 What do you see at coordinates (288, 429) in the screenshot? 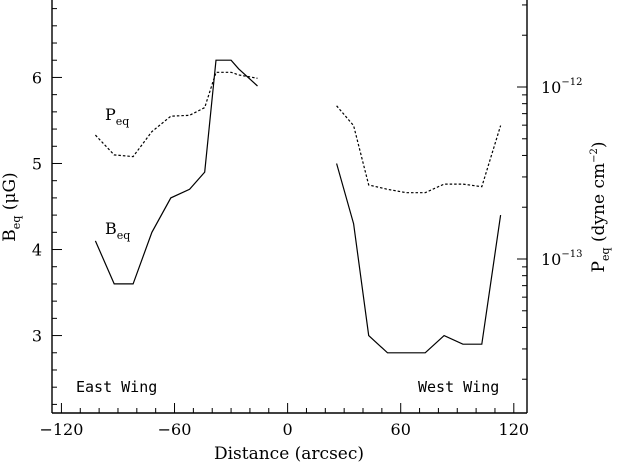
I see `x-tick-label: 0` at bounding box center [288, 429].